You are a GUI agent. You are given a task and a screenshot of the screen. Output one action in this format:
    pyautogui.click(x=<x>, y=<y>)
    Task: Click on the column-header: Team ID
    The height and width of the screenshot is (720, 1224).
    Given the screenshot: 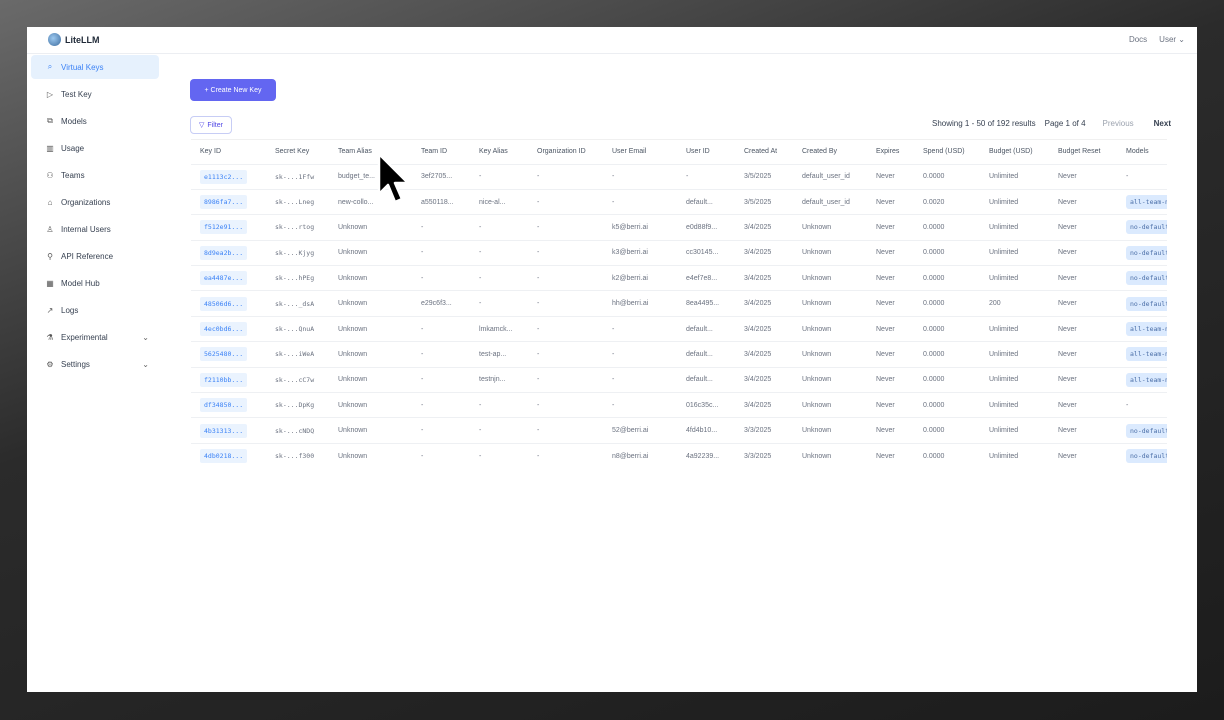 What is the action you would take?
    pyautogui.click(x=434, y=152)
    